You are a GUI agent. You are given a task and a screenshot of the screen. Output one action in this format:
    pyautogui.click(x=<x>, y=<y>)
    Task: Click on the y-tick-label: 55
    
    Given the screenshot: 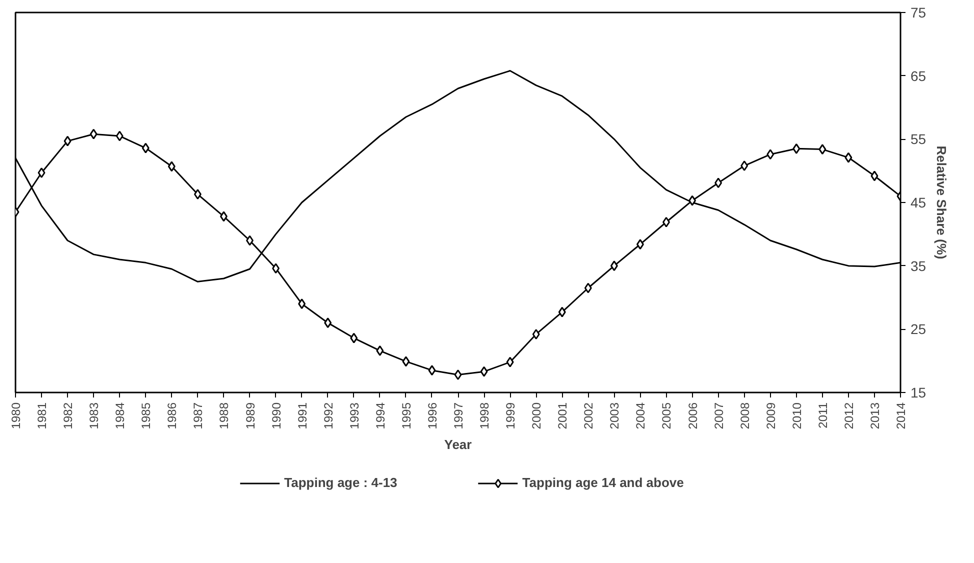 What is the action you would take?
    pyautogui.click(x=918, y=139)
    